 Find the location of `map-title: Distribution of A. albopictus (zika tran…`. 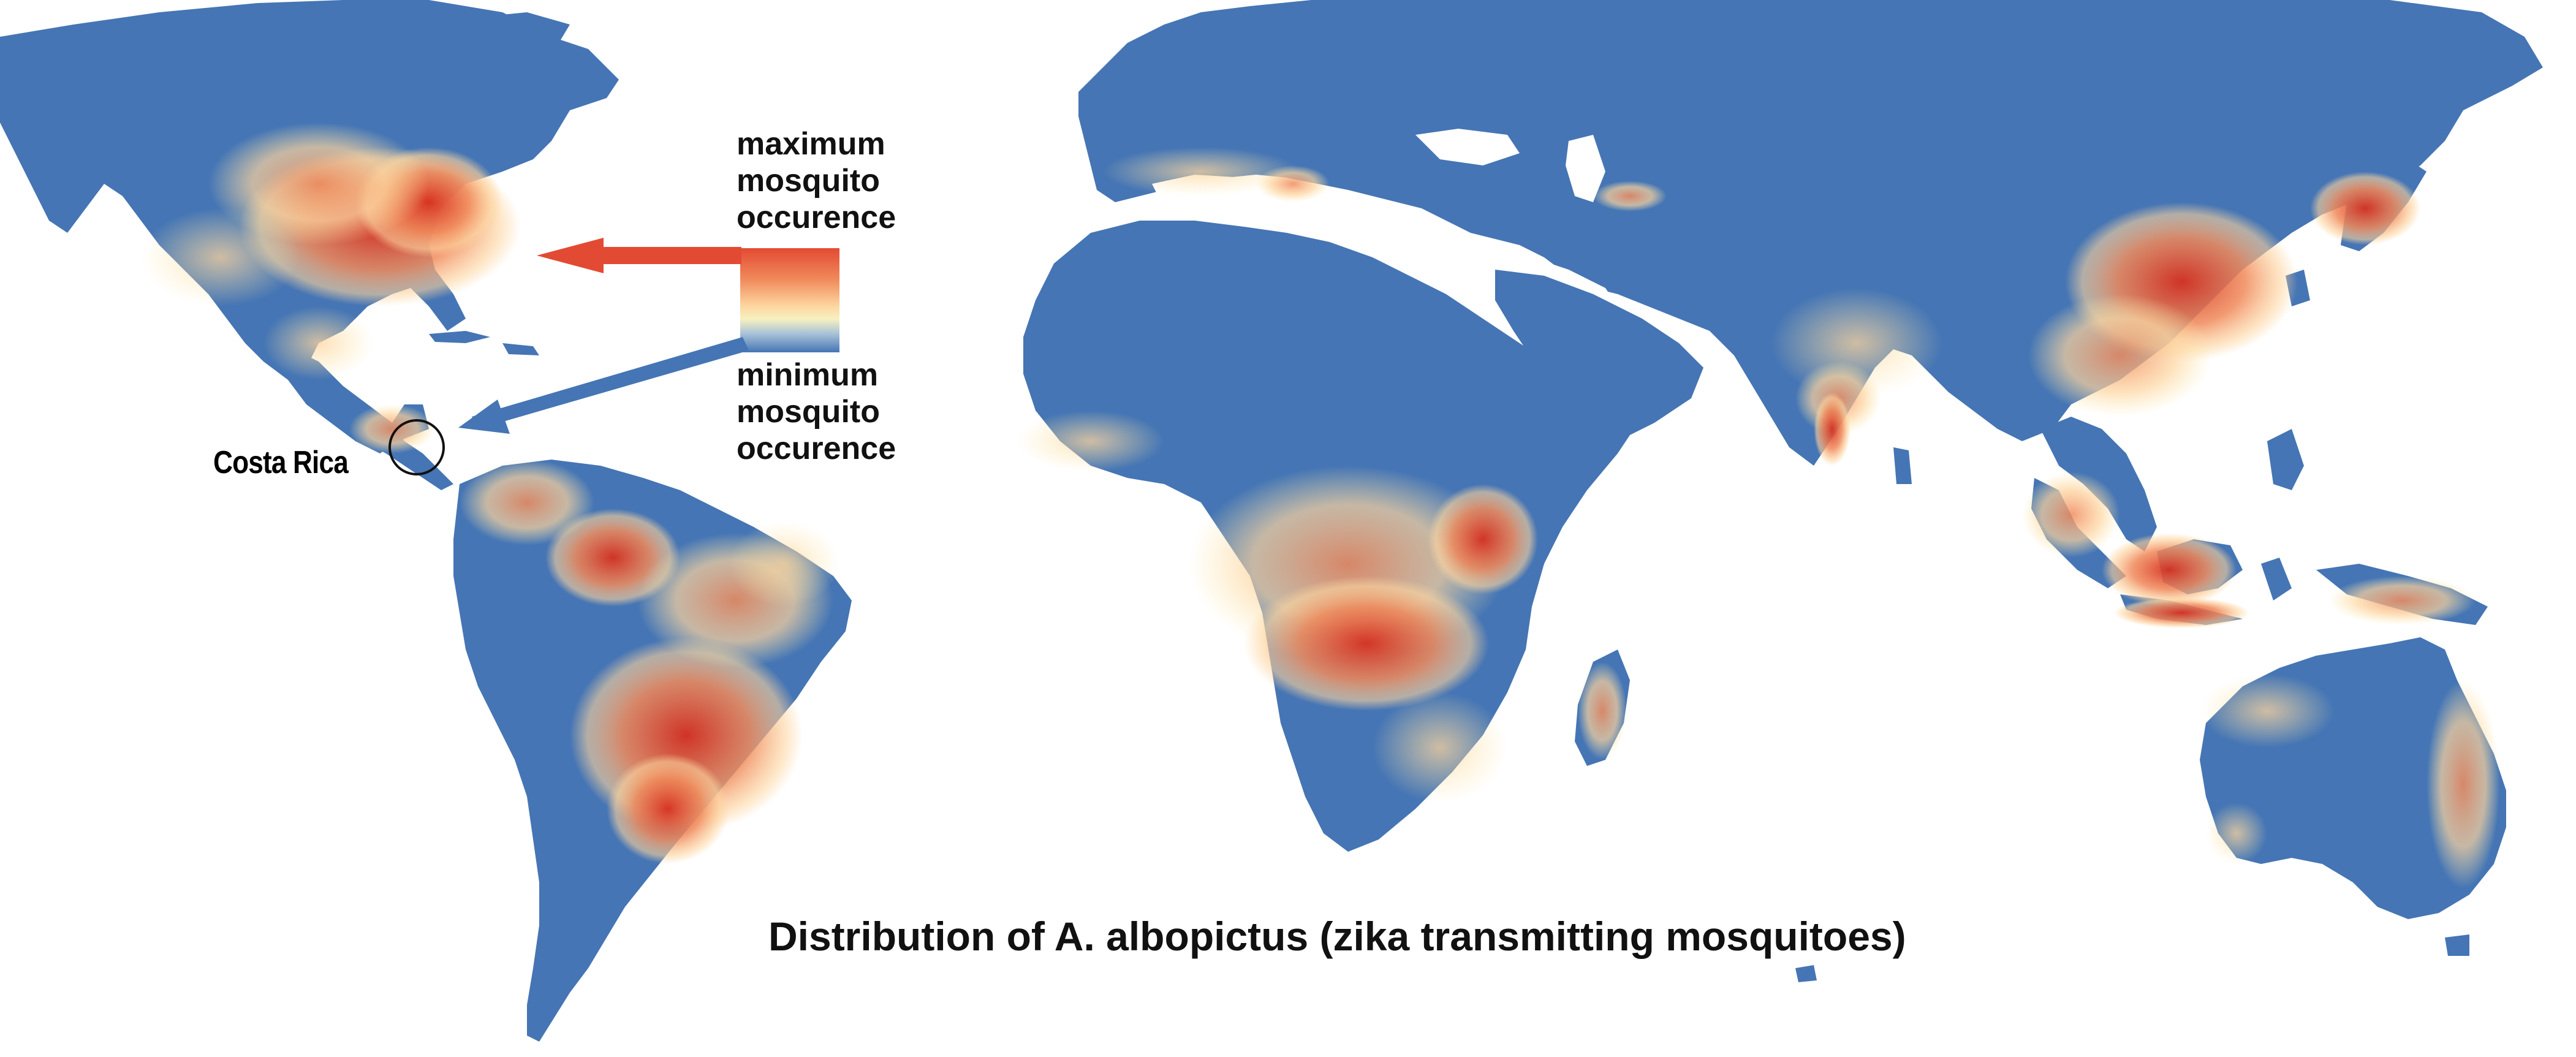

map-title: Distribution of A. albopictus (zika tran… is located at coordinates (1337, 936).